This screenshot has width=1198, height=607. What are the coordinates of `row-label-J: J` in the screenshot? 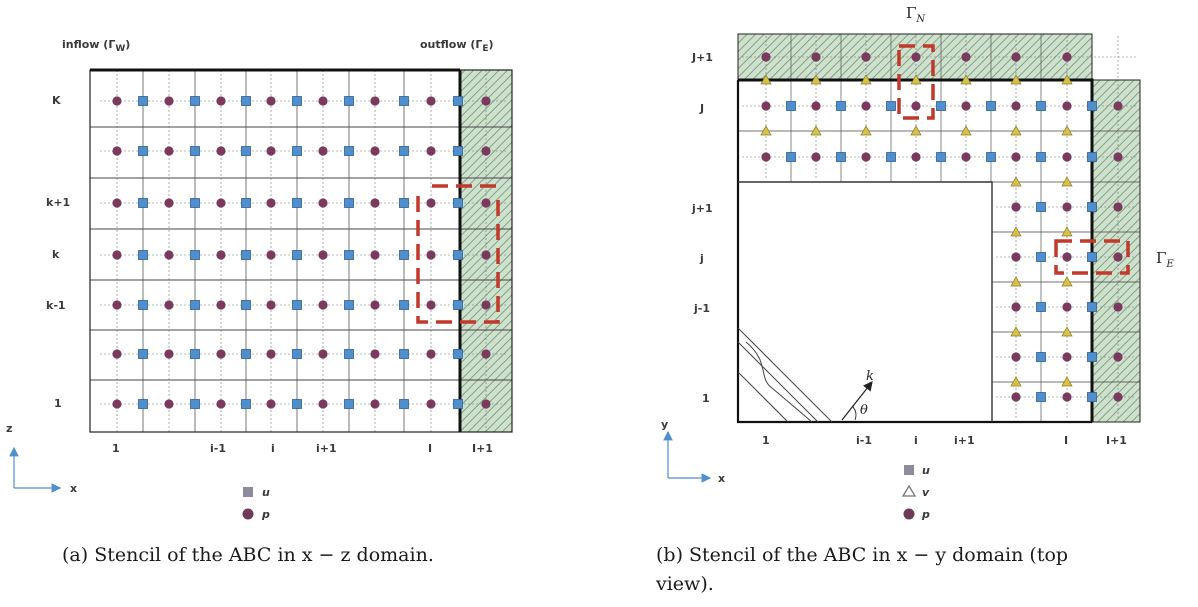 It's located at (701, 108).